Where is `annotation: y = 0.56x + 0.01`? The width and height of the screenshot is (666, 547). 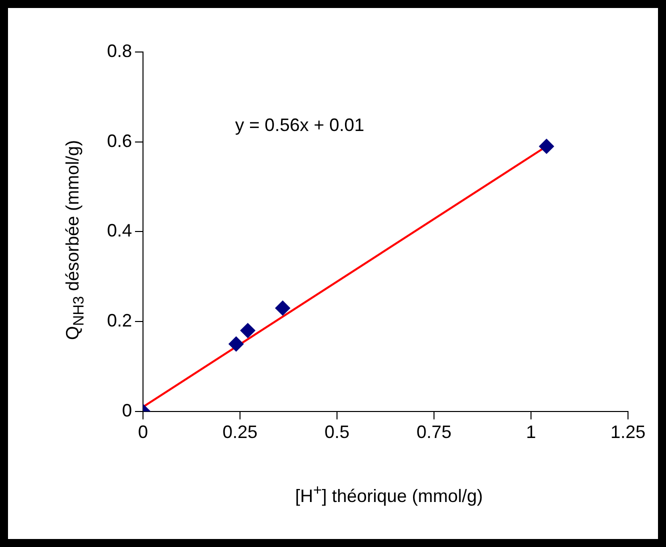 annotation: y = 0.56x + 0.01 is located at coordinates (299, 125).